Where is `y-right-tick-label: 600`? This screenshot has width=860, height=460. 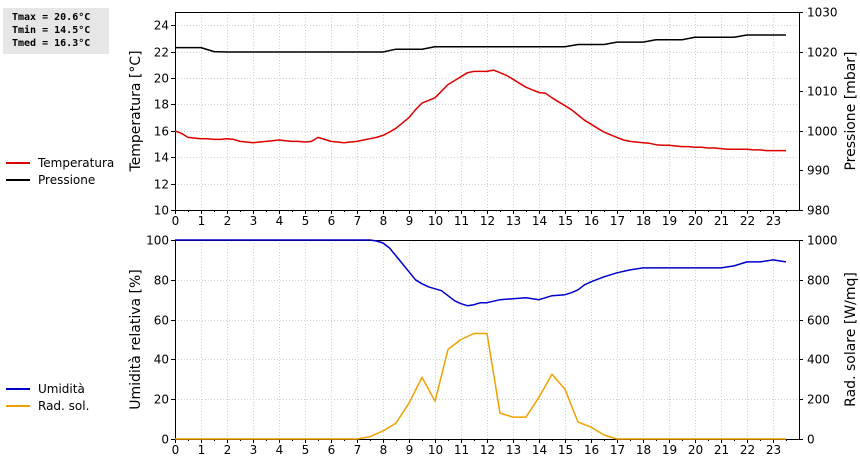 y-right-tick-label: 600 is located at coordinates (818, 321).